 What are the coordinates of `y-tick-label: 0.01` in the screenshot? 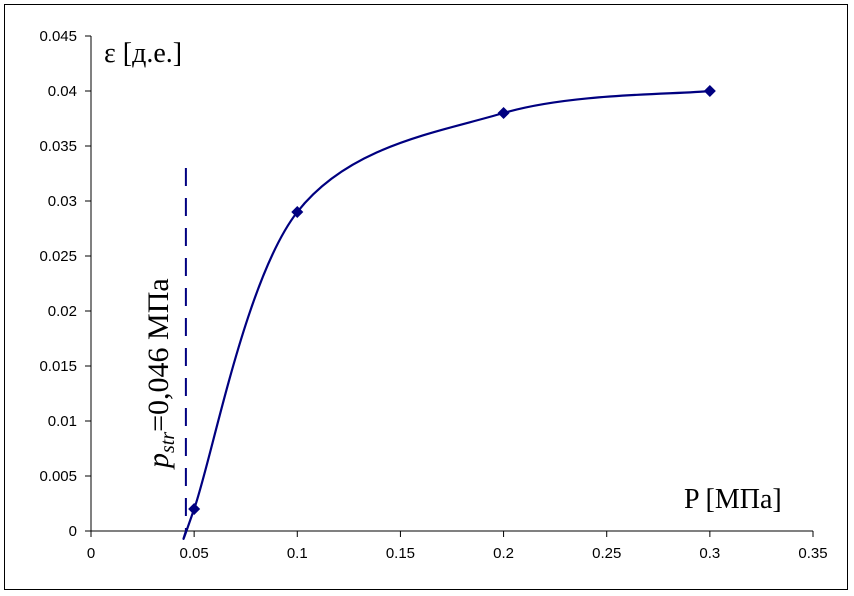 It's located at (62, 421).